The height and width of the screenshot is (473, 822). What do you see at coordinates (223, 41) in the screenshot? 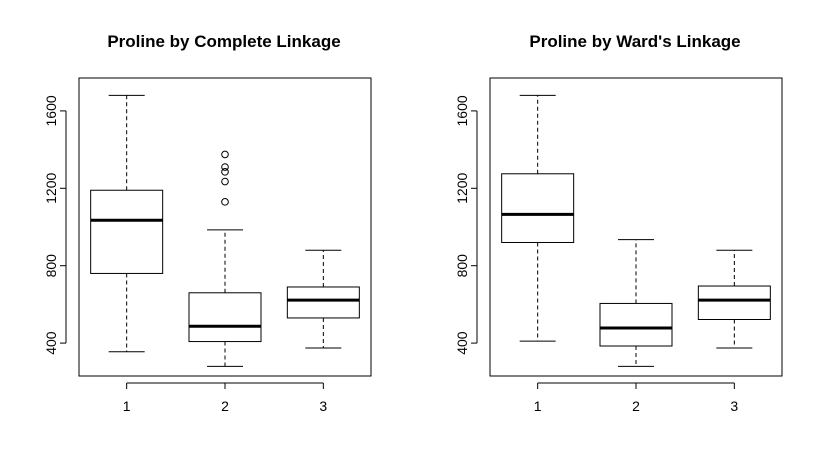
I see `chart-title: Proline by Complete Linkage` at bounding box center [223, 41].